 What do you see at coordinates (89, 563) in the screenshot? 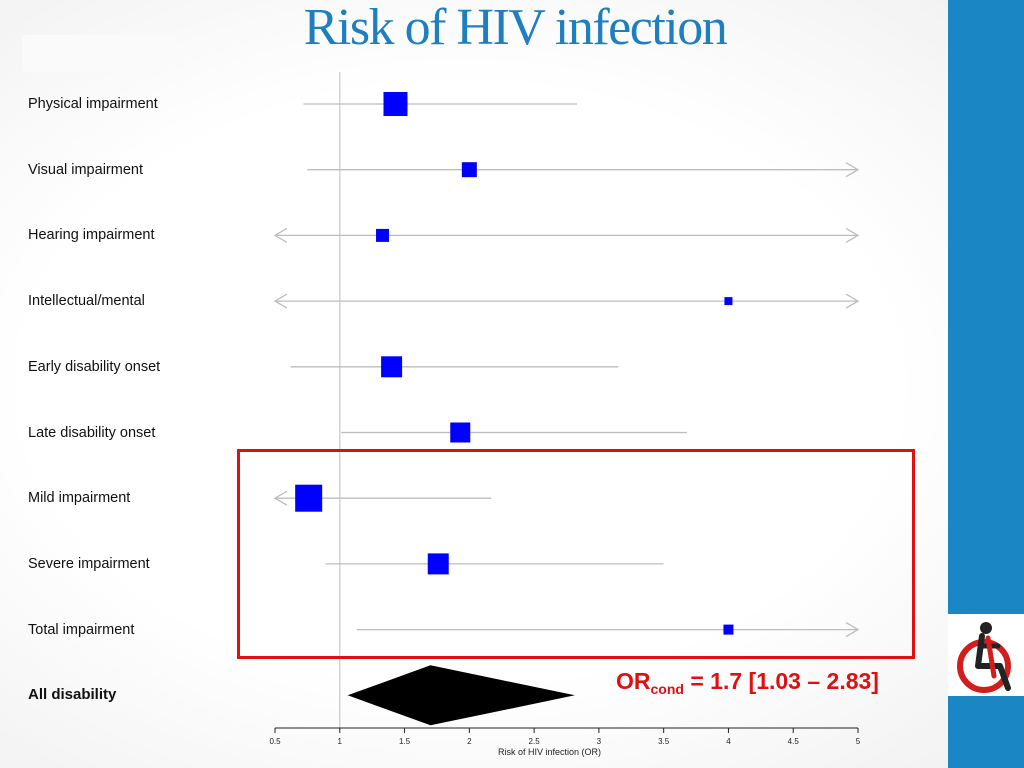
I see `row-label: Severe impairment` at bounding box center [89, 563].